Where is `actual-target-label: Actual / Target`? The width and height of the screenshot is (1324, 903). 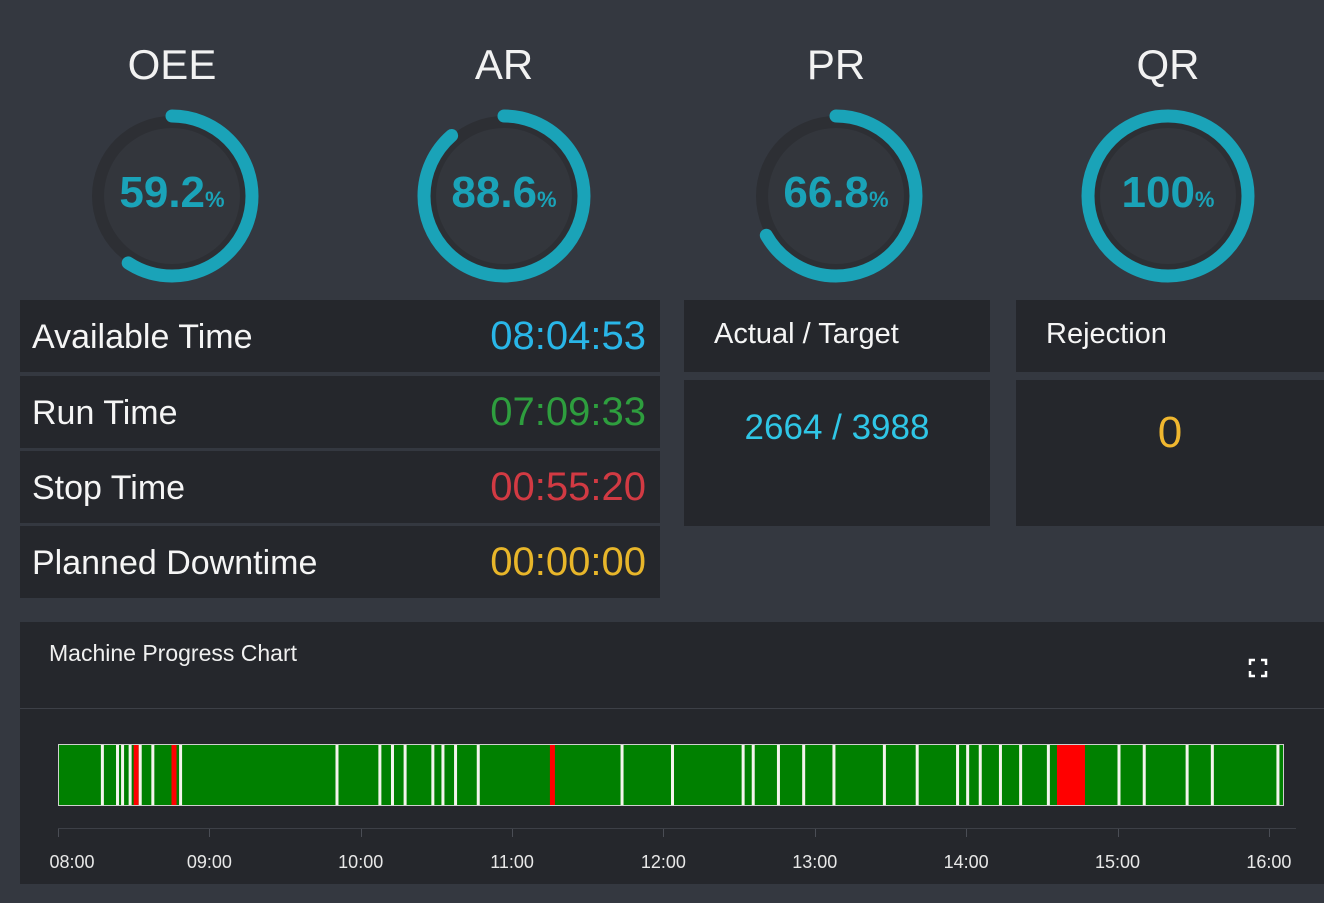
actual-target-label: Actual / Target is located at coordinates (806, 334).